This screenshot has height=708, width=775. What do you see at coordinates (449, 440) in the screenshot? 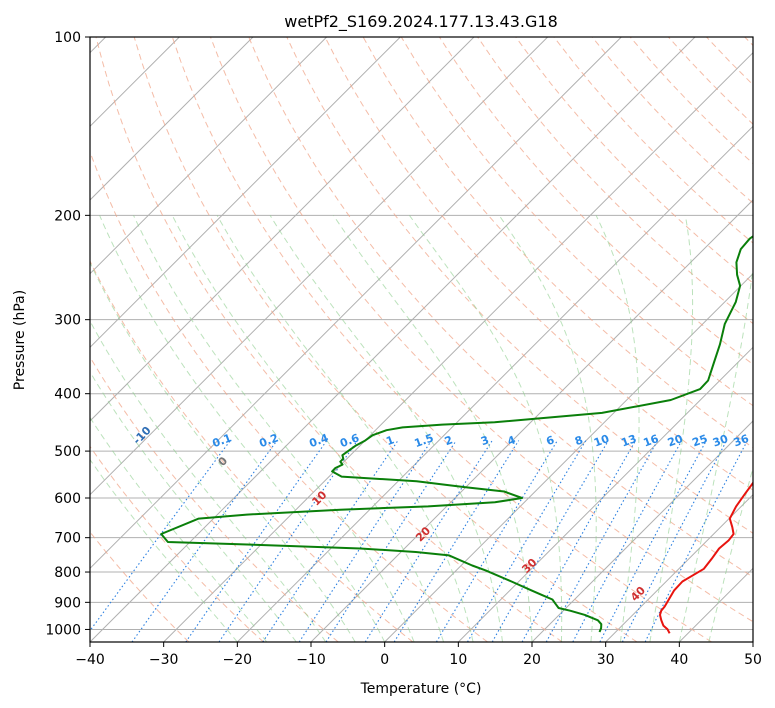
I see `mixing-ratio-label: 2` at bounding box center [449, 440].